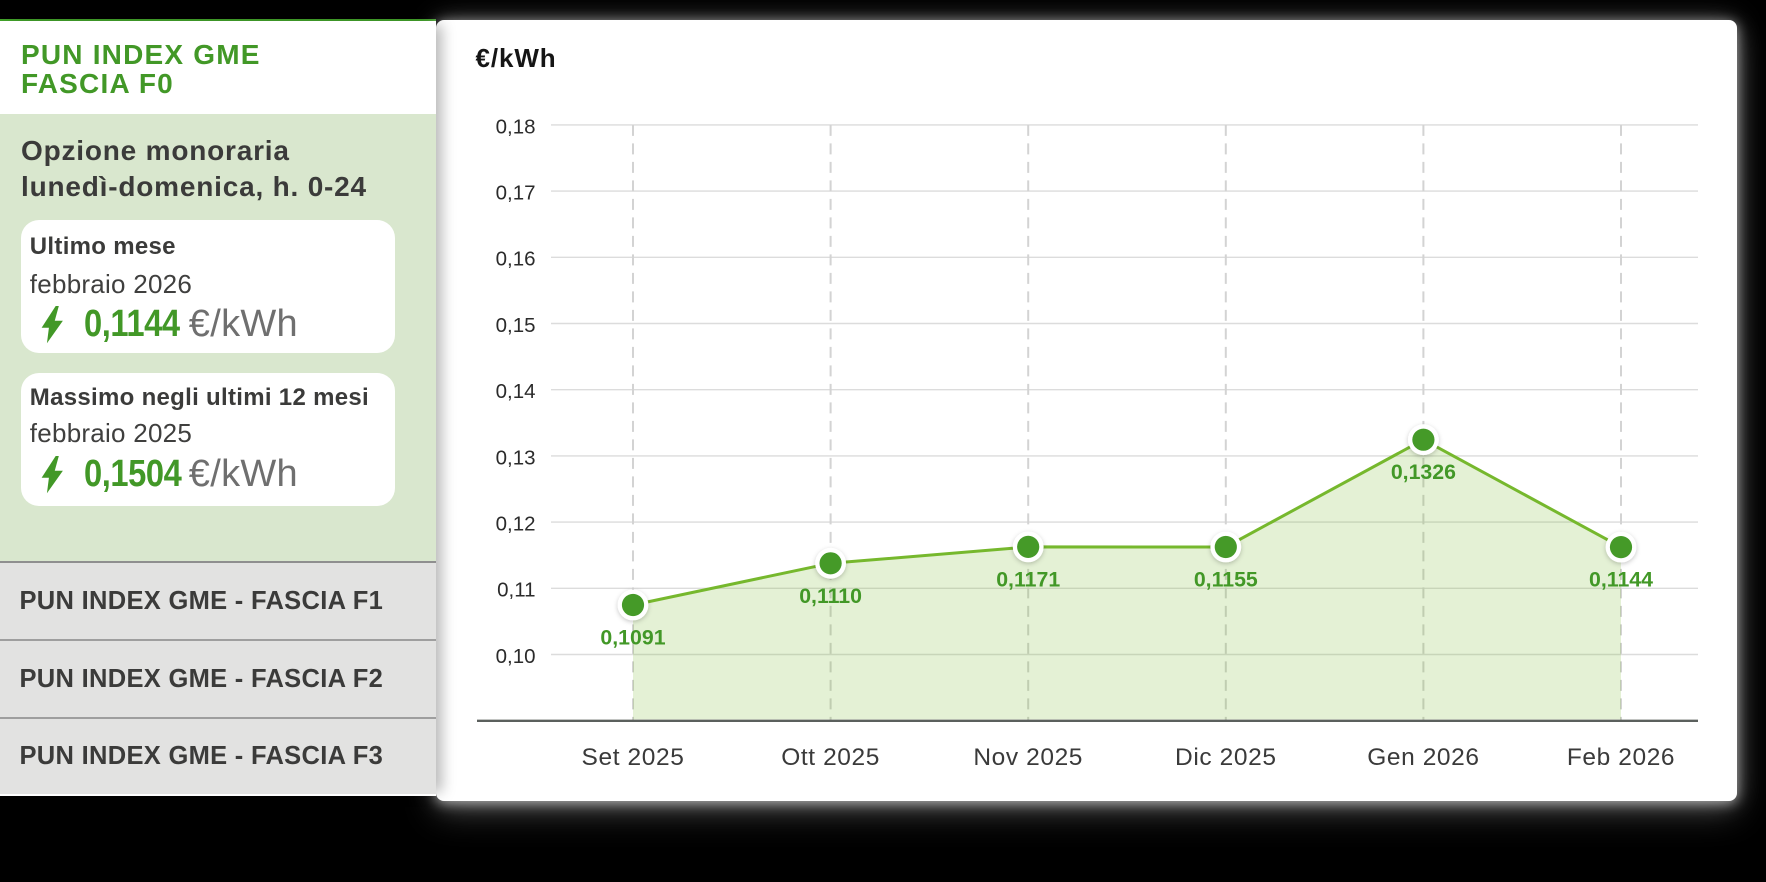 This screenshot has width=1766, height=882. I want to click on svg-text: 0,1155, so click(1226, 580).